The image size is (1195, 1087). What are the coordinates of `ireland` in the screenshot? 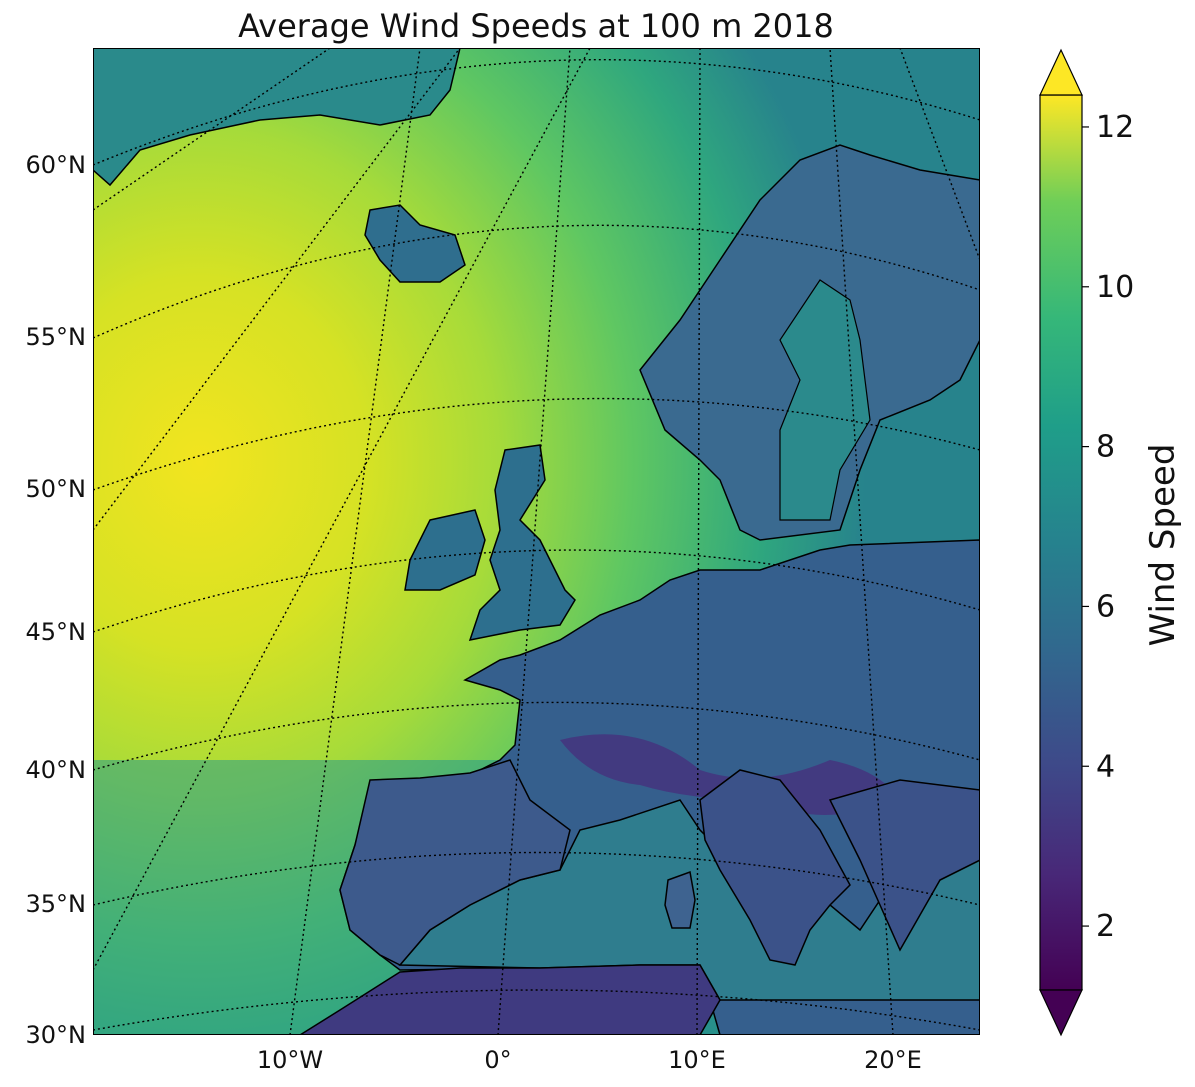 It's located at (445, 550).